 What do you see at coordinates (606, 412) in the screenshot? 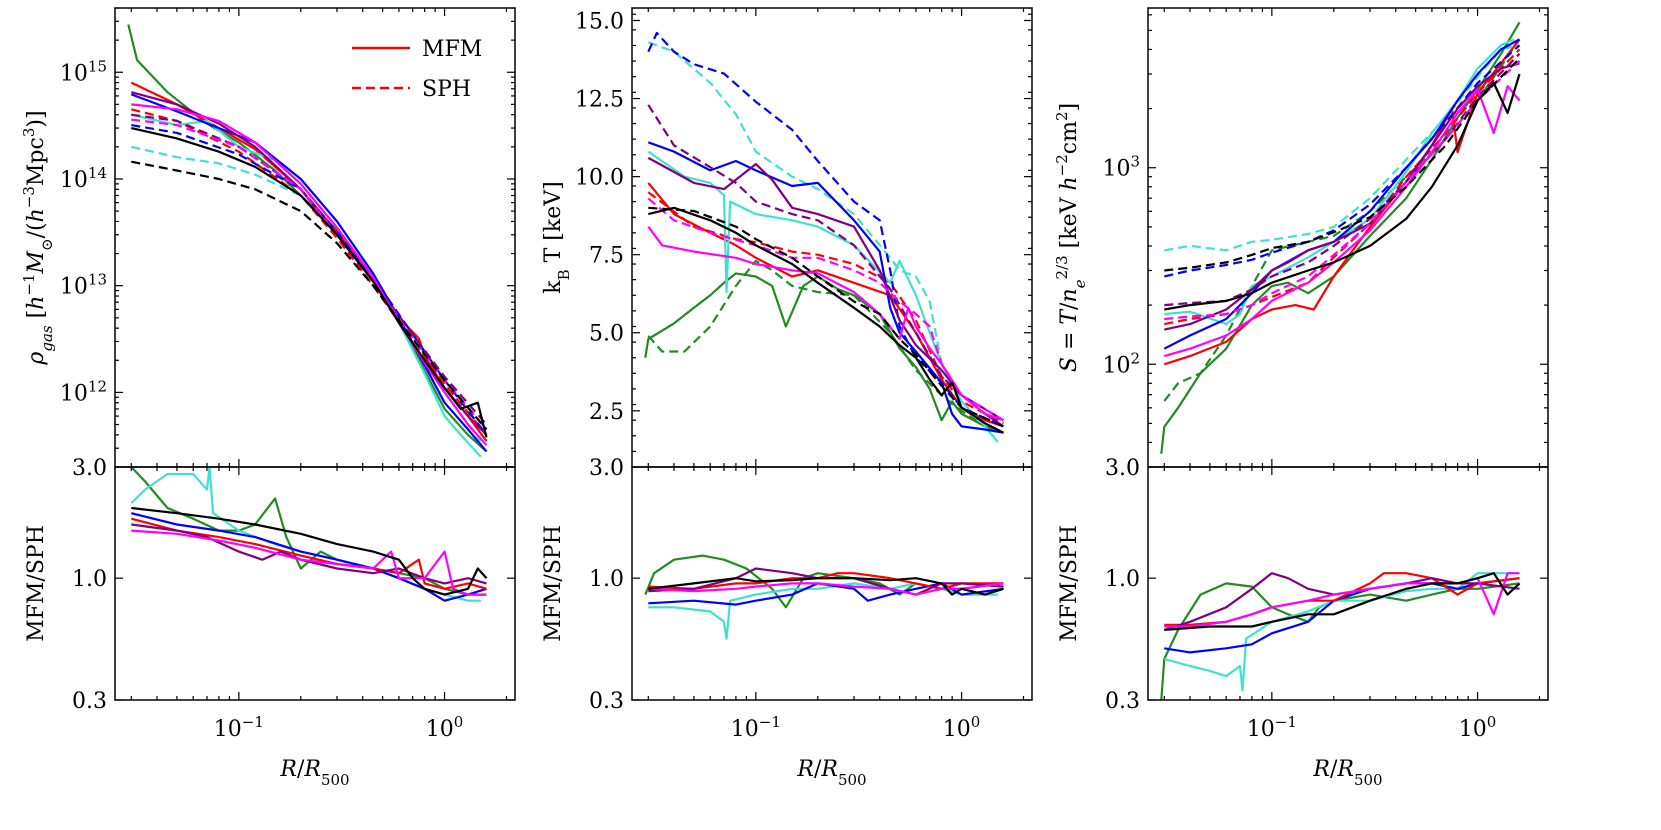
I see `y-tick-label: 2.5` at bounding box center [606, 412].